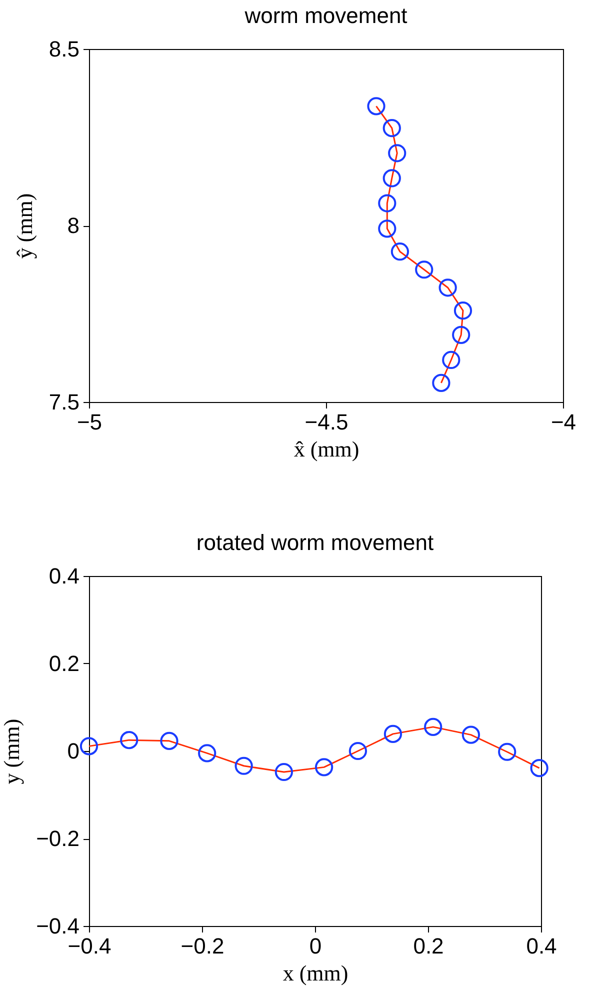 The height and width of the screenshot is (989, 610). What do you see at coordinates (58, 926) in the screenshot?
I see `y-tick-label: −0.4` at bounding box center [58, 926].